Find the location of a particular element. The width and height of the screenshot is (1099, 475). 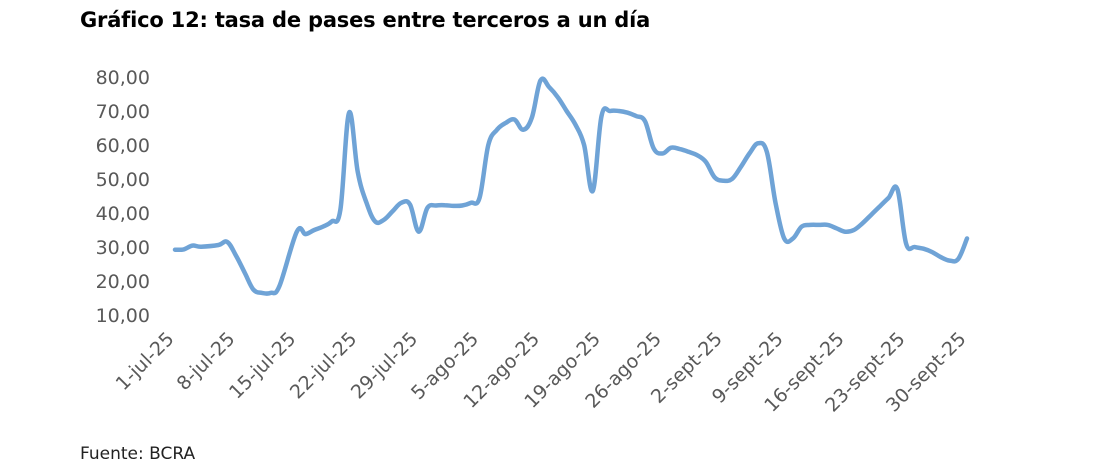

y-tick-label: 40,00 is located at coordinates (123, 214).